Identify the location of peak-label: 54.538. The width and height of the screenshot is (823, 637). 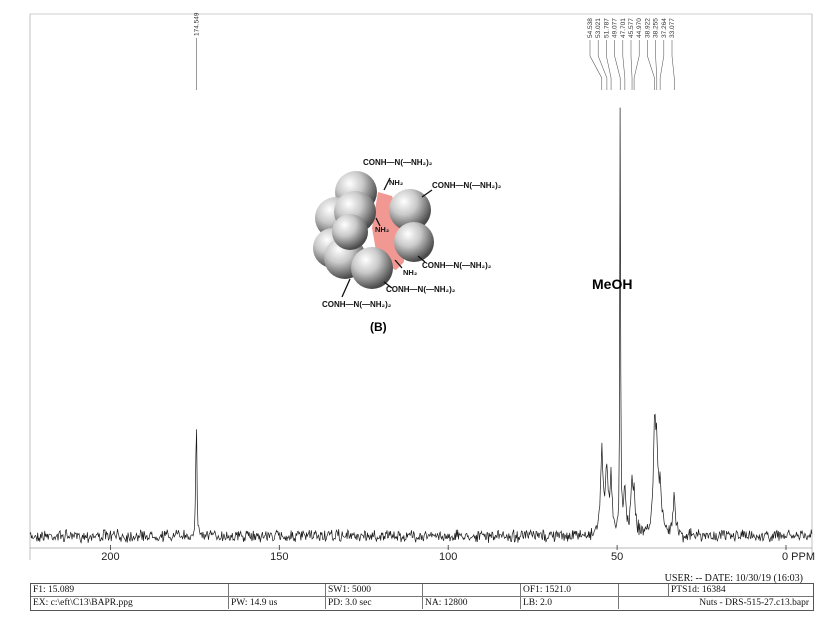
(590, 28).